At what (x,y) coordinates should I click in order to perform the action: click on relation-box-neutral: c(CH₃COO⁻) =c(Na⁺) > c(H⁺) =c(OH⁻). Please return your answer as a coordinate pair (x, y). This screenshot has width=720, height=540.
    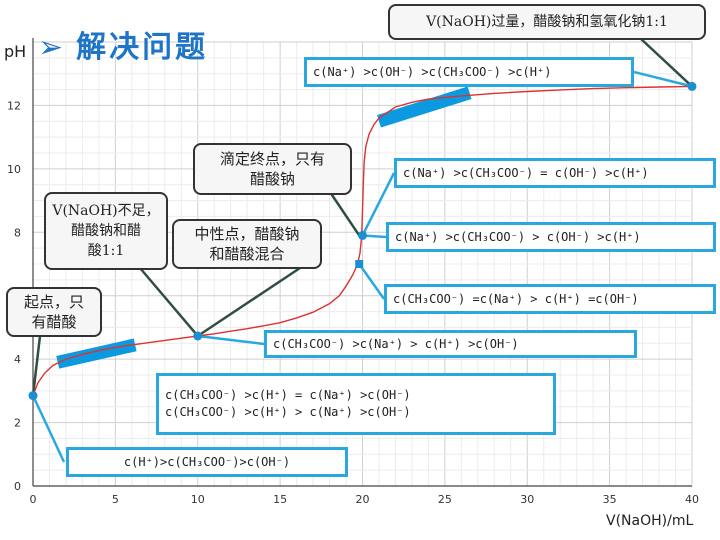
    Looking at the image, I should click on (550, 299).